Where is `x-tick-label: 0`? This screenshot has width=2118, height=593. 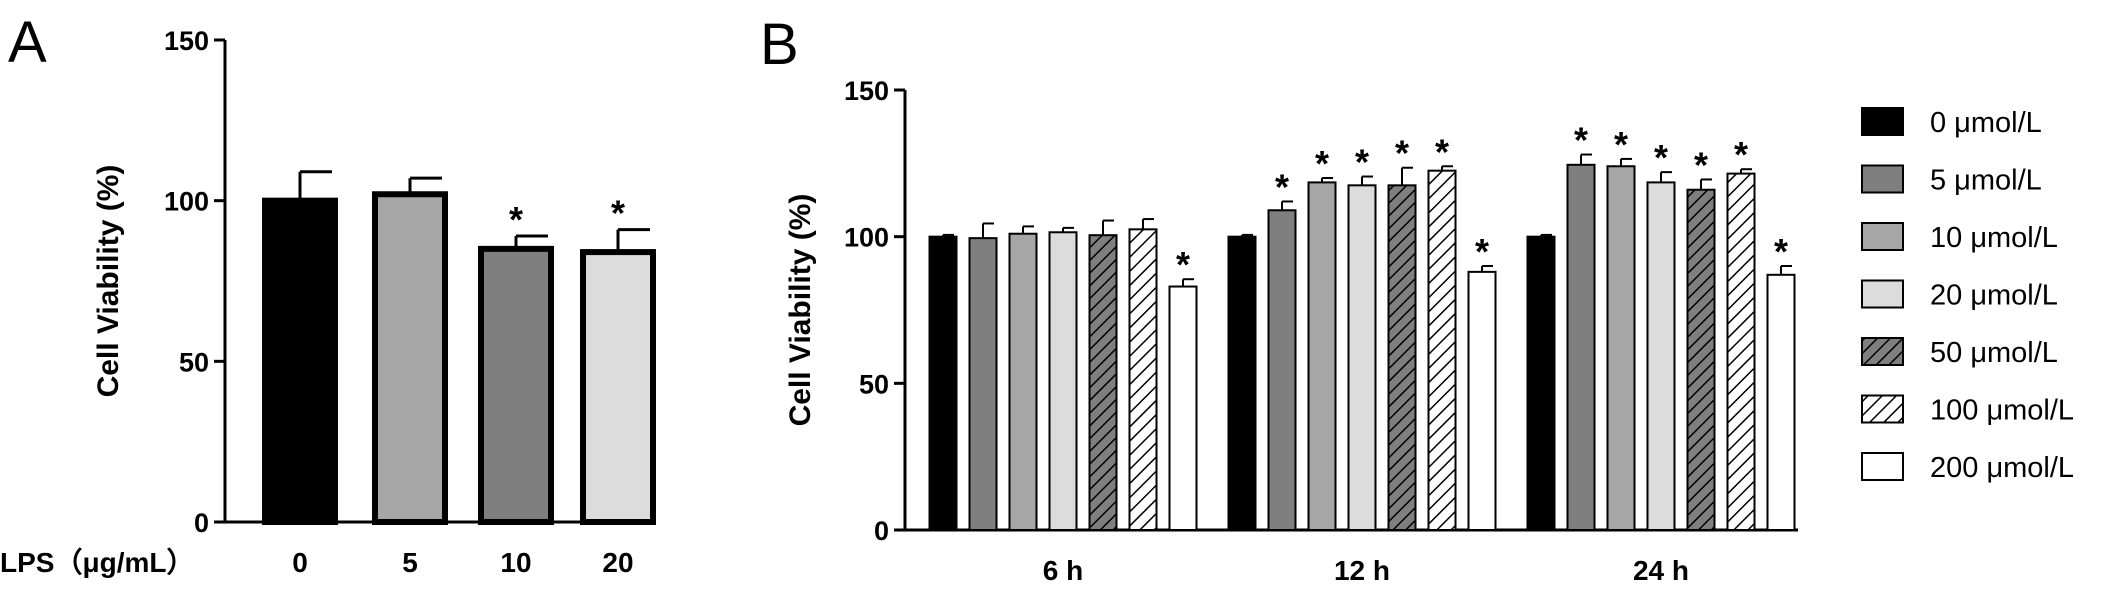 x-tick-label: 0 is located at coordinates (300, 562).